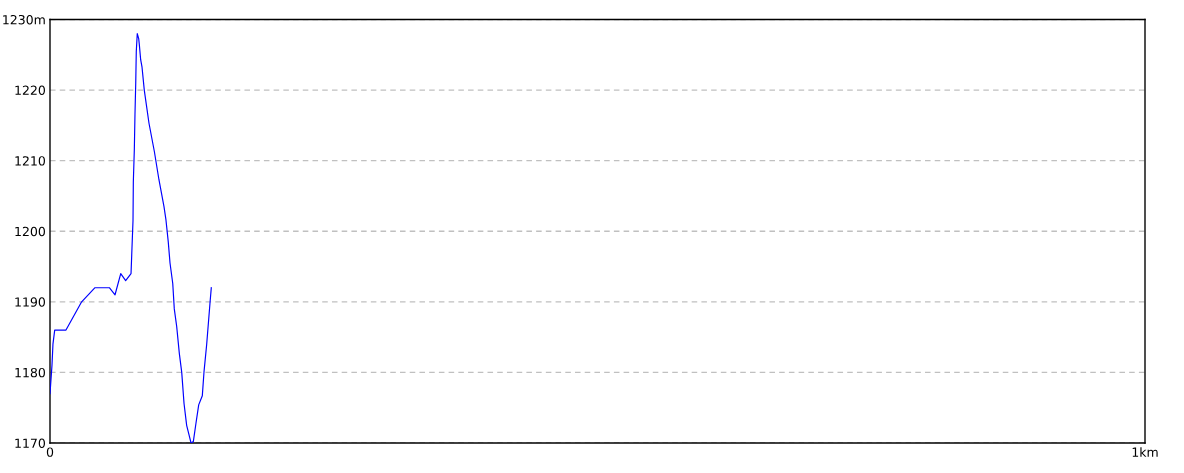  Describe the element at coordinates (30, 161) in the screenshot. I see `y-tick-label: 1210` at that location.